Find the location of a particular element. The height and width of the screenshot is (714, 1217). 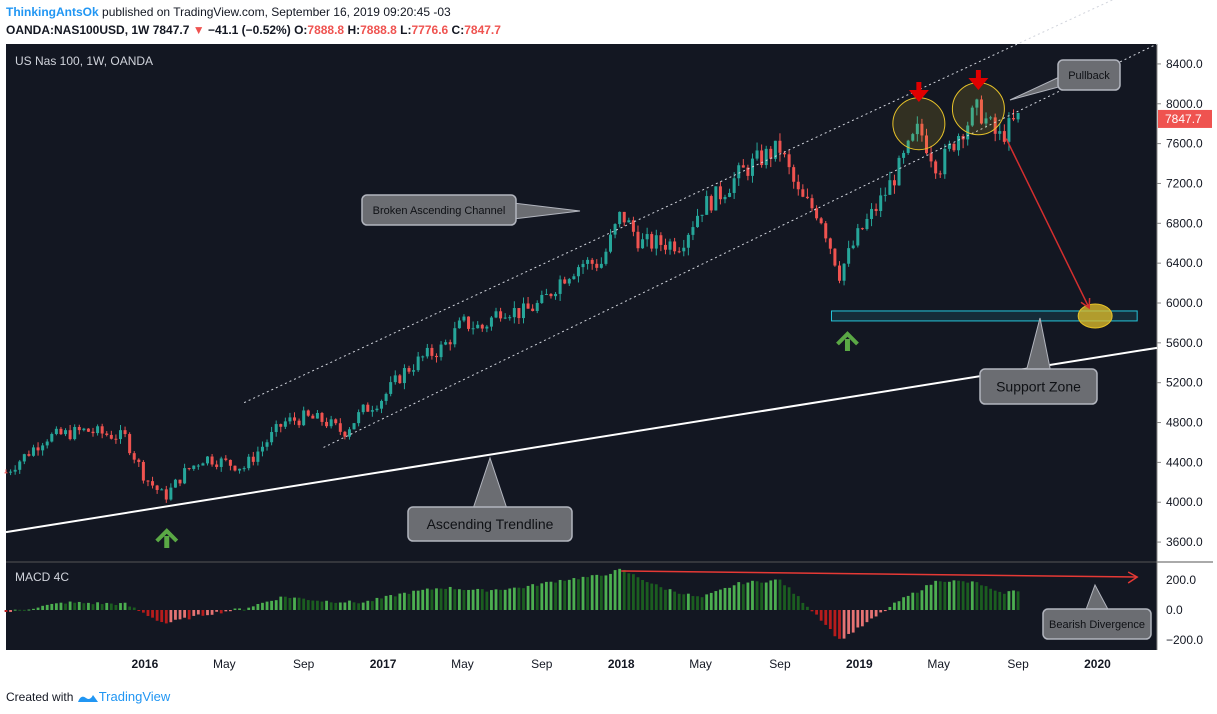

callout-text: Ascending Trendline is located at coordinates (490, 524).